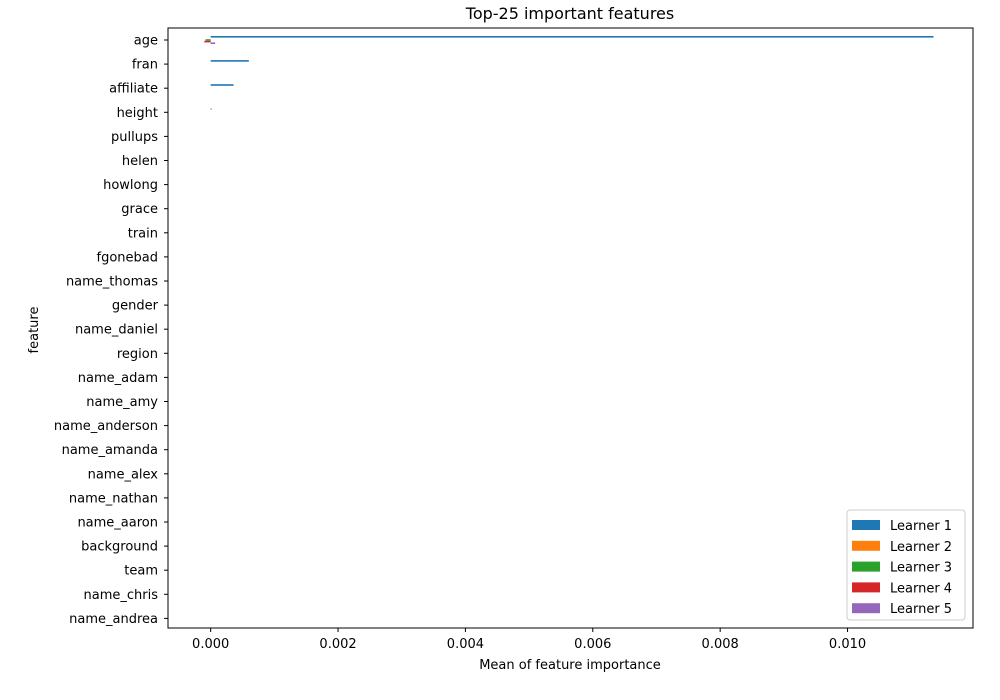  I want to click on y-tick-label-name_nathan: name_nathan, so click(113, 498).